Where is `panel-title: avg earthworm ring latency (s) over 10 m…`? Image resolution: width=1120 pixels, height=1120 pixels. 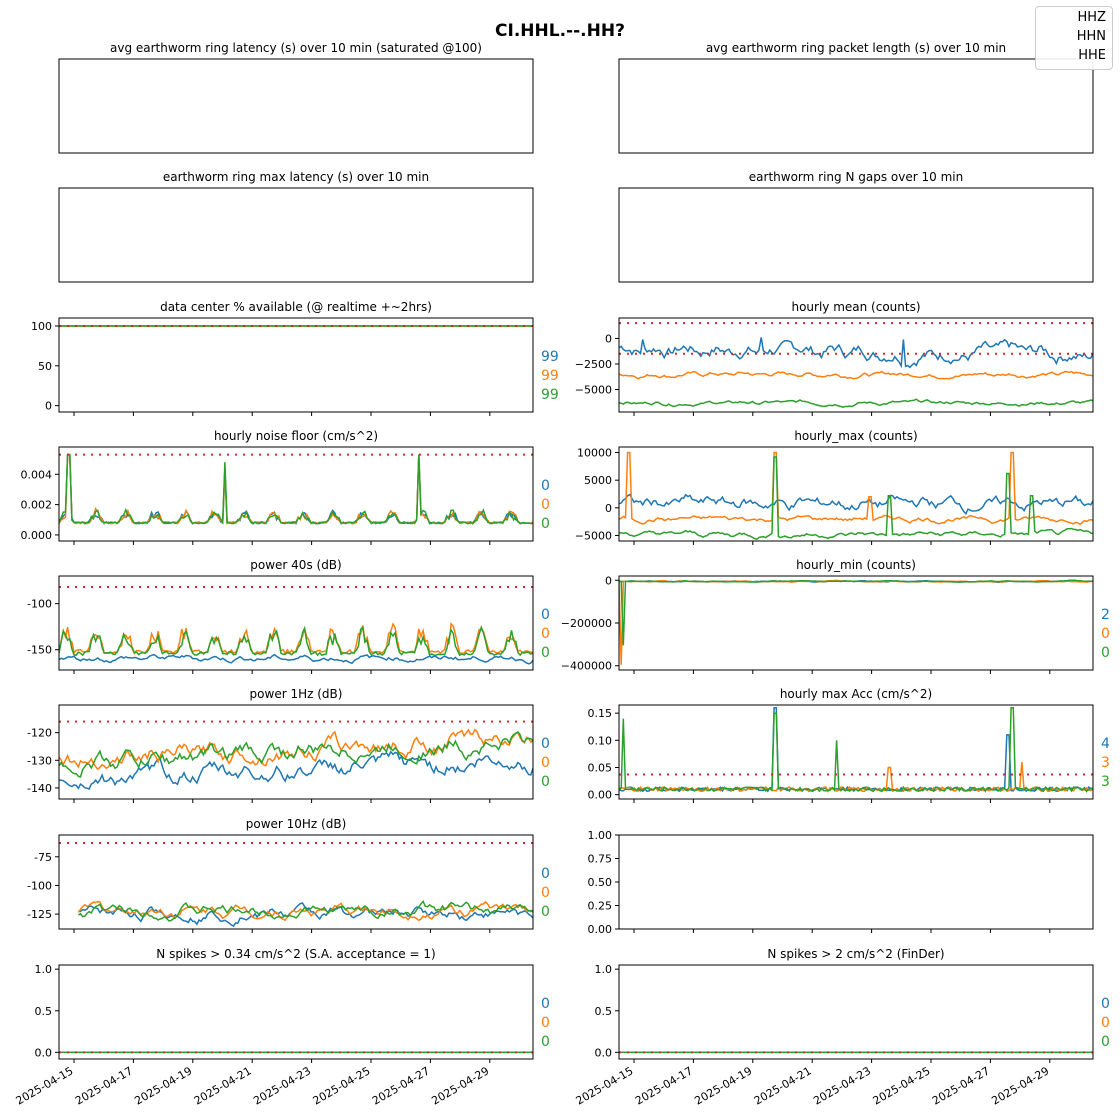
panel-title: avg earthworm ring latency (s) over 10 m… is located at coordinates (296, 48).